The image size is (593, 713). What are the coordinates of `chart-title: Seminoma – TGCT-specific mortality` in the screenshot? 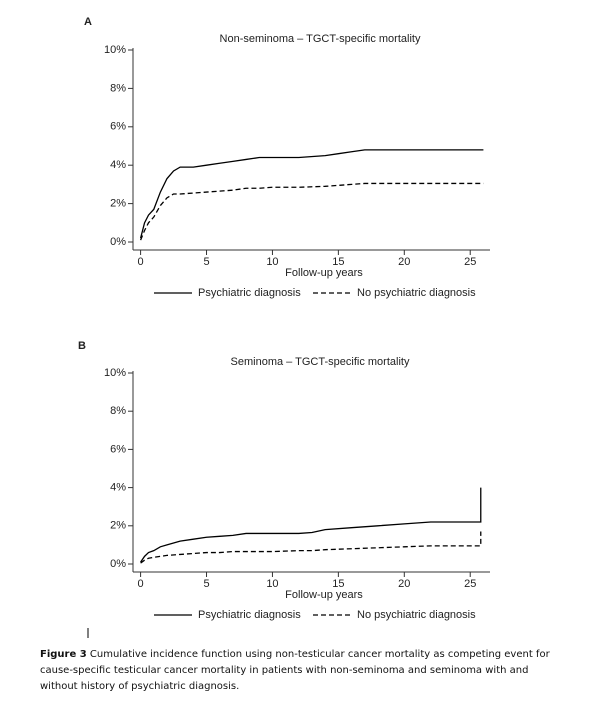 It's located at (320, 362).